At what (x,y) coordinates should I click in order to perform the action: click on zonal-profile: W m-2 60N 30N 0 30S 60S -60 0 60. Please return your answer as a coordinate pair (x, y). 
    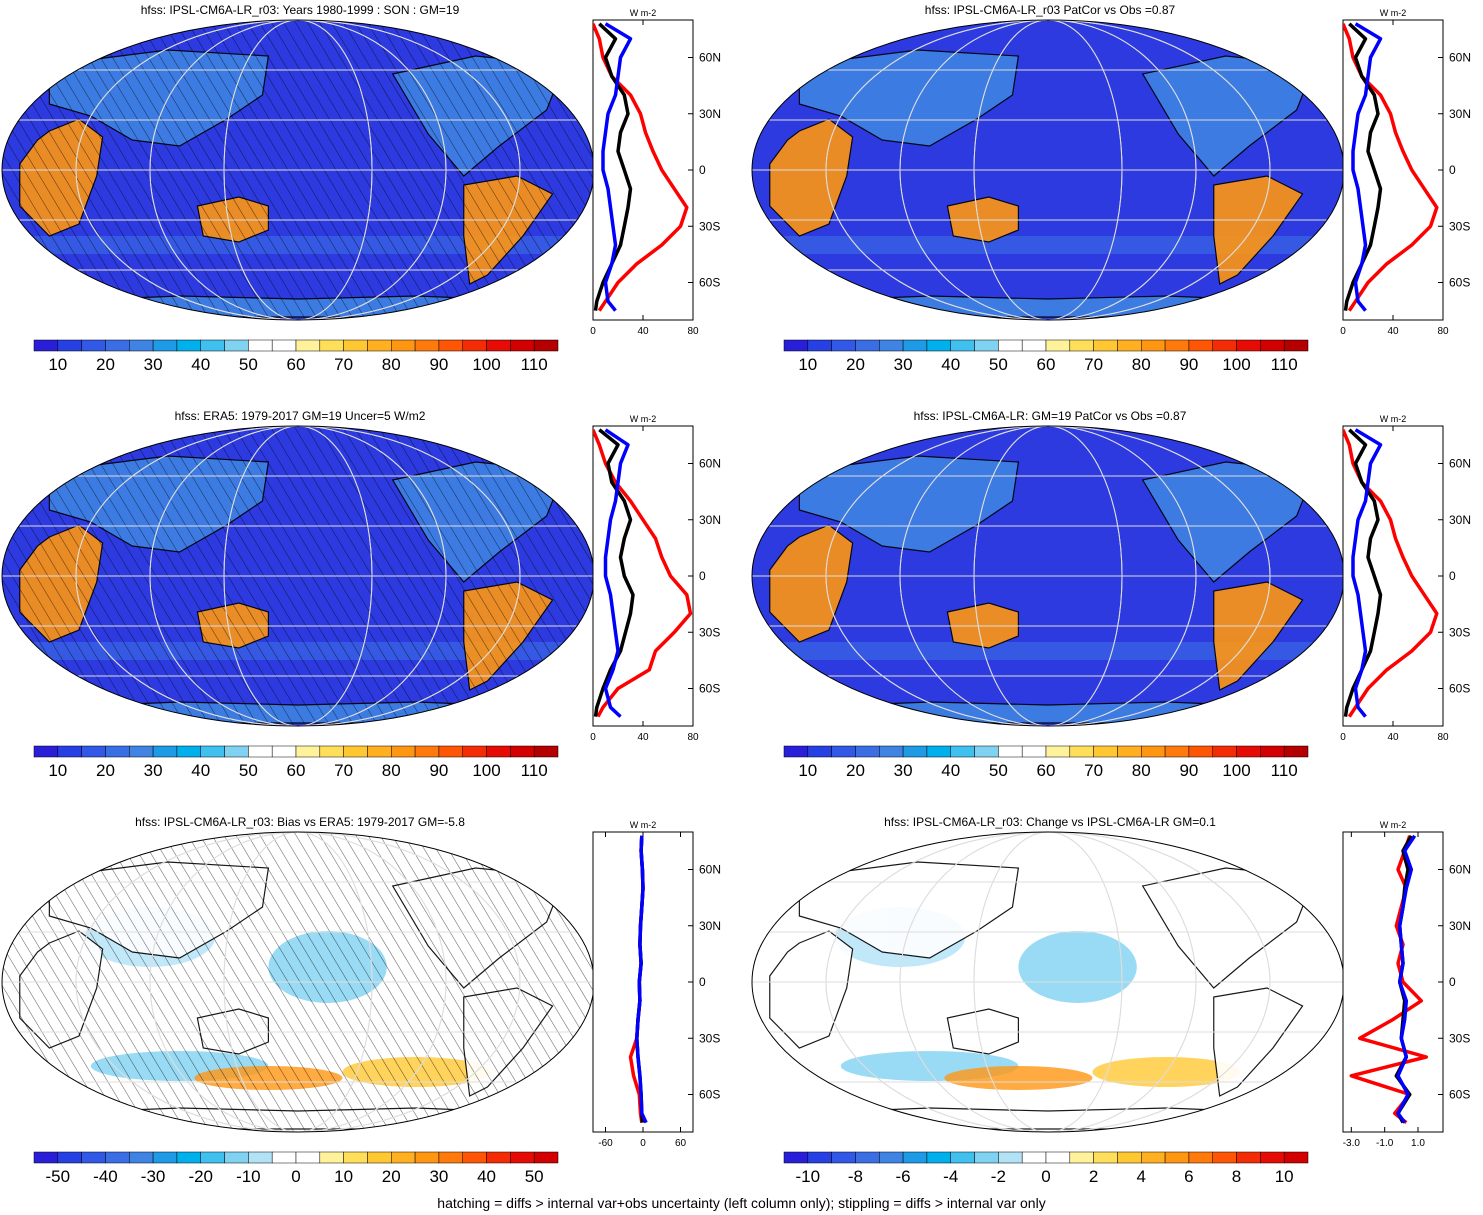
    Looking at the image, I should click on (656, 984).